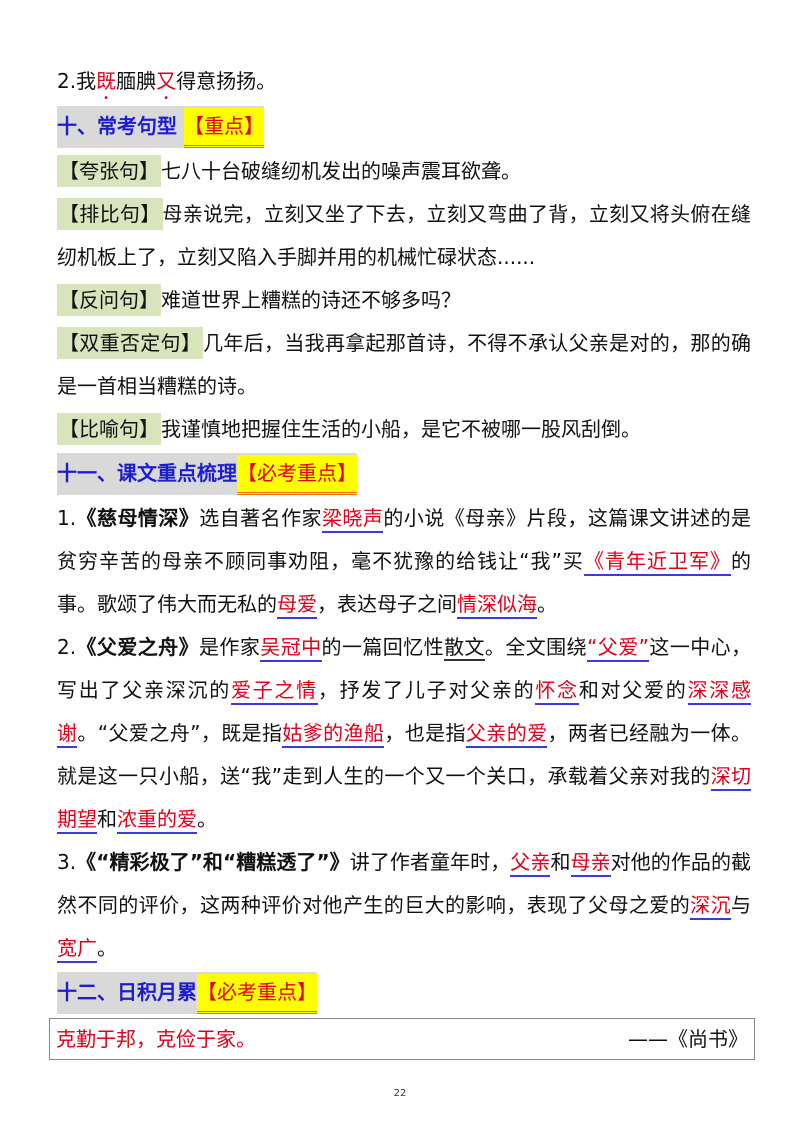 This screenshot has height=1132, width=800. I want to click on key-term: 母亲, so click(590, 863).